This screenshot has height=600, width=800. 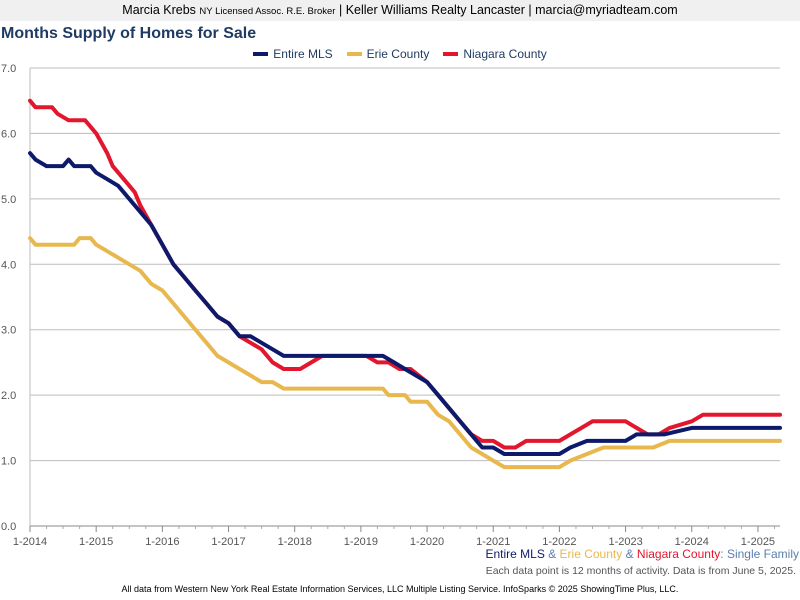 I want to click on y-tick-label: 2.0, so click(x=8, y=396).